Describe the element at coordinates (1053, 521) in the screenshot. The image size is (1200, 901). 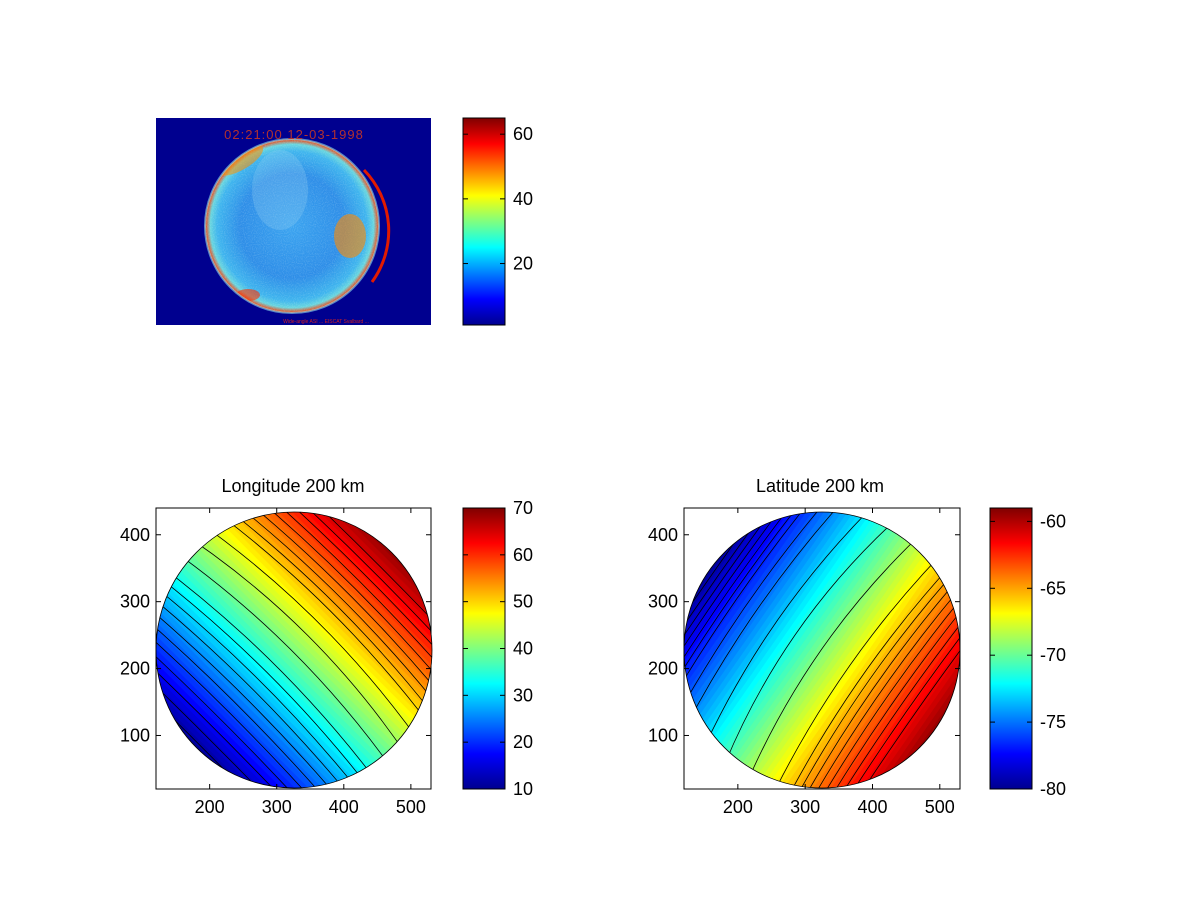
I see `colorbar-tick-label: -60` at that location.